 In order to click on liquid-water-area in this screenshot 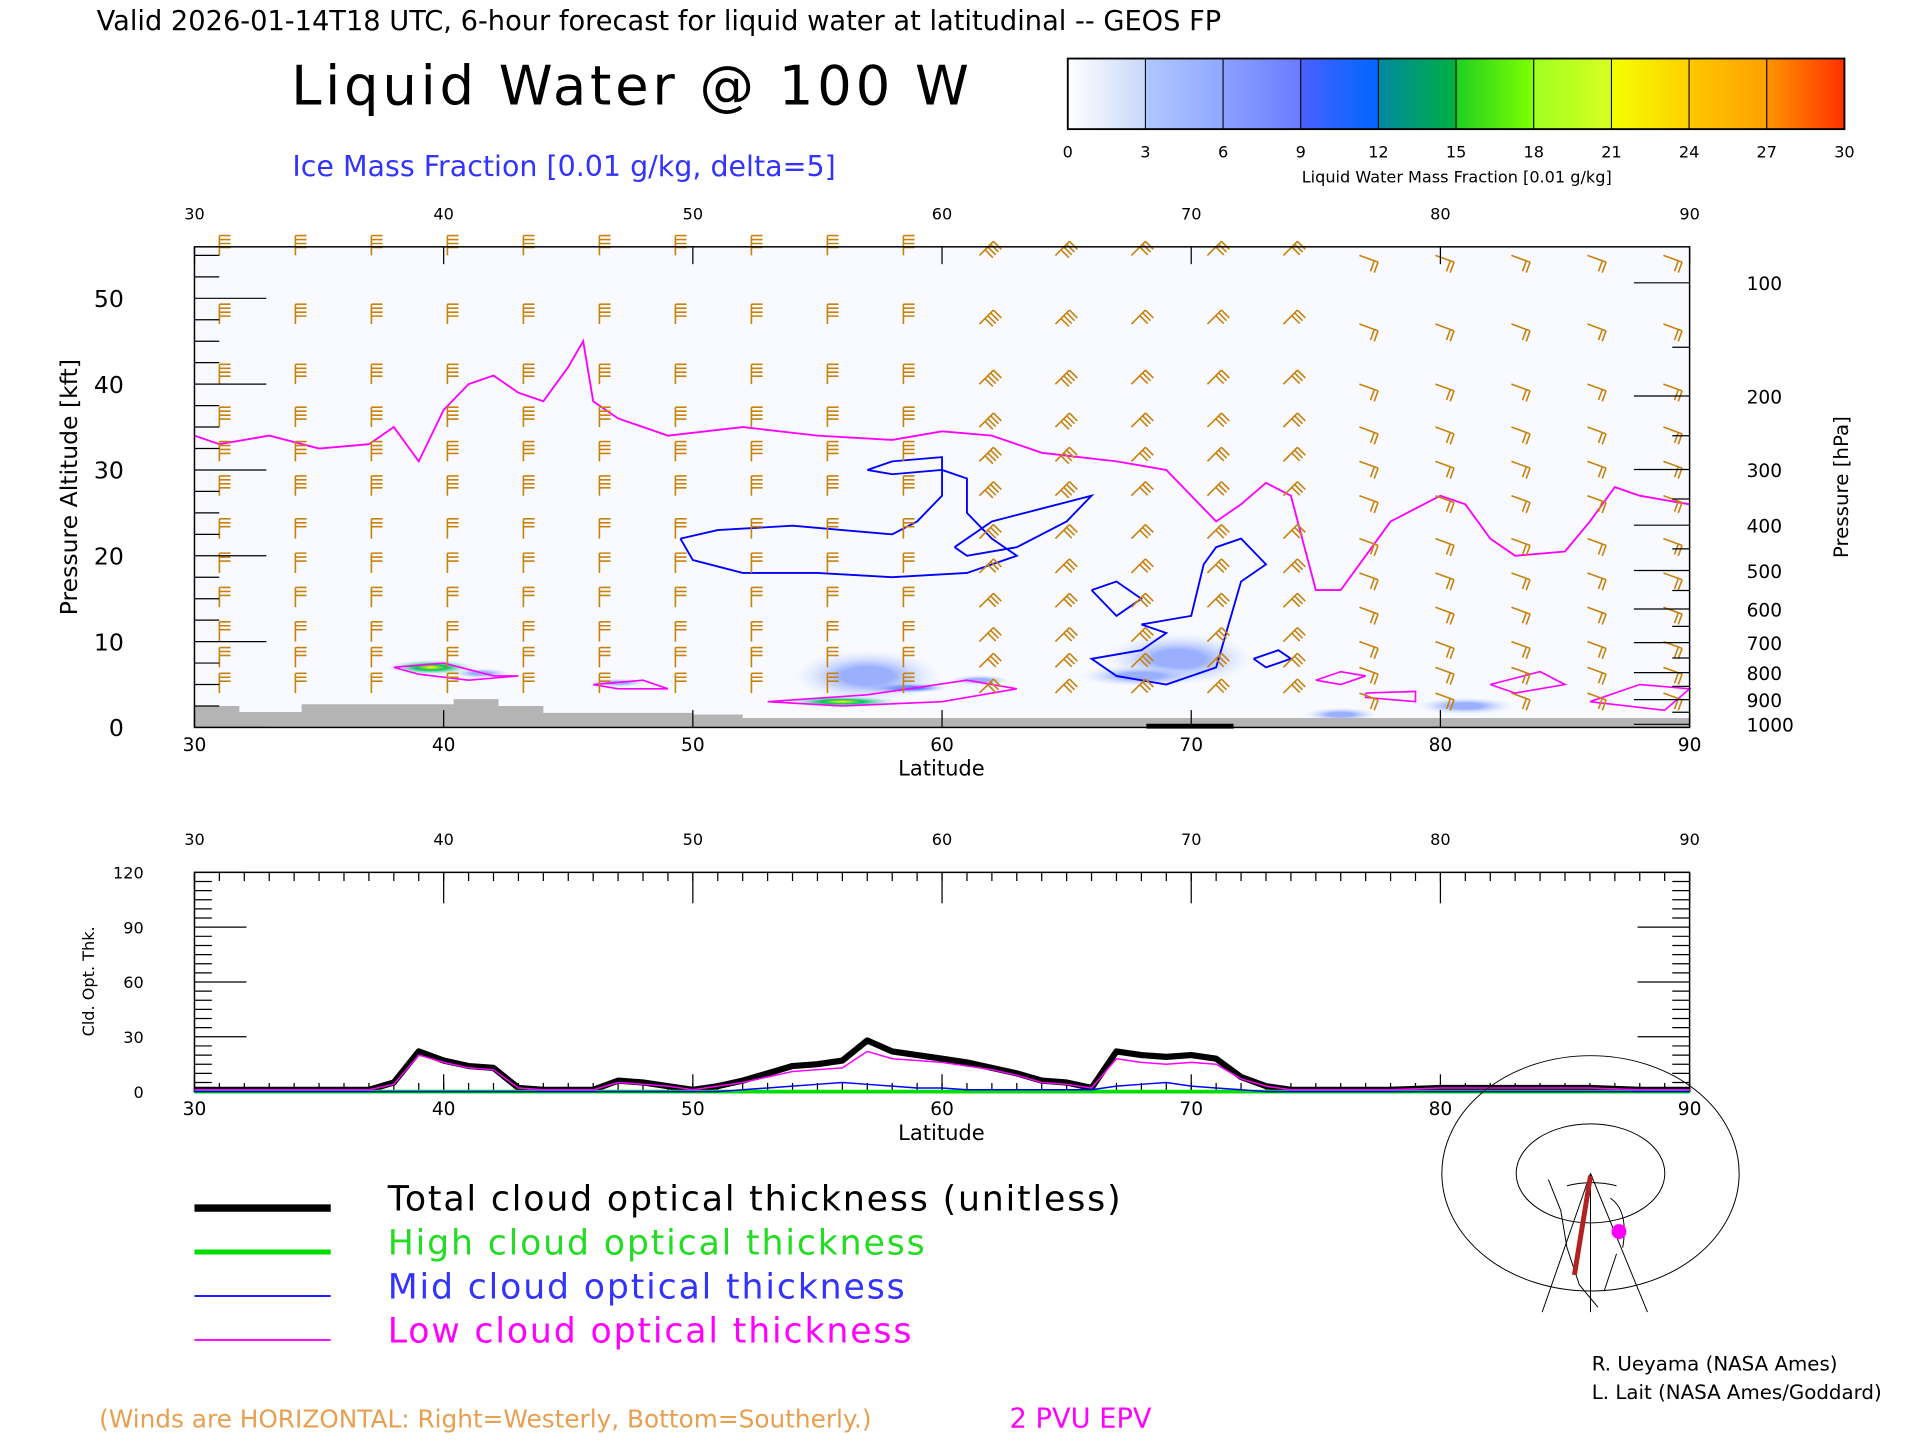, I will do `click(979, 680)`.